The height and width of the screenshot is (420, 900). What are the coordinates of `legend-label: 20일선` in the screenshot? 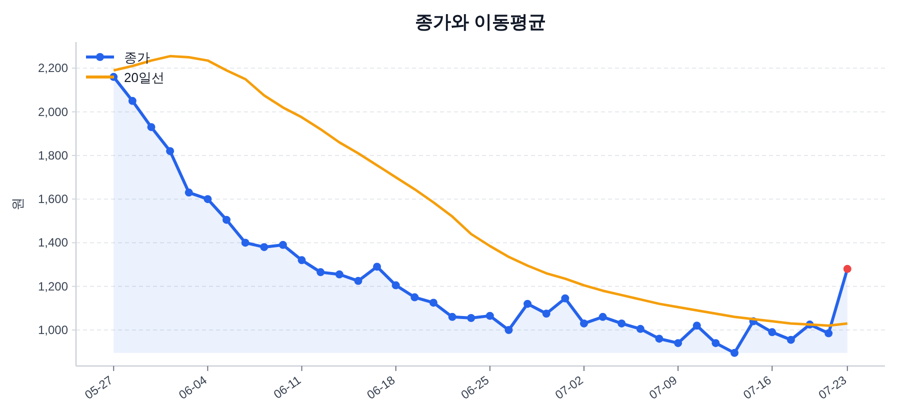 It's located at (144, 77).